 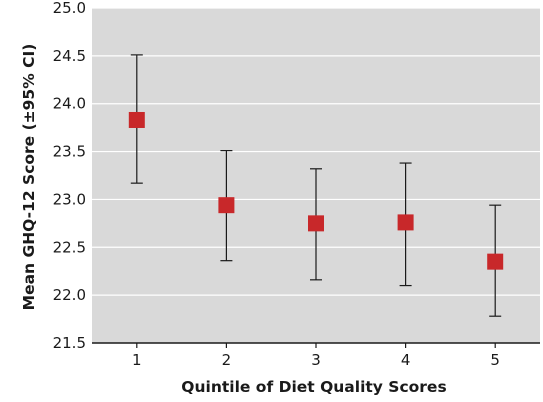 I want to click on x-tick-label: 2, so click(x=227, y=360).